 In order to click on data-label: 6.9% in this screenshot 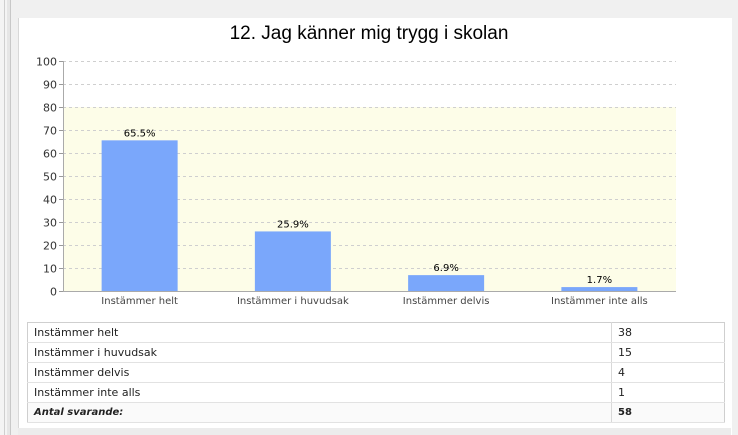, I will do `click(445, 268)`.